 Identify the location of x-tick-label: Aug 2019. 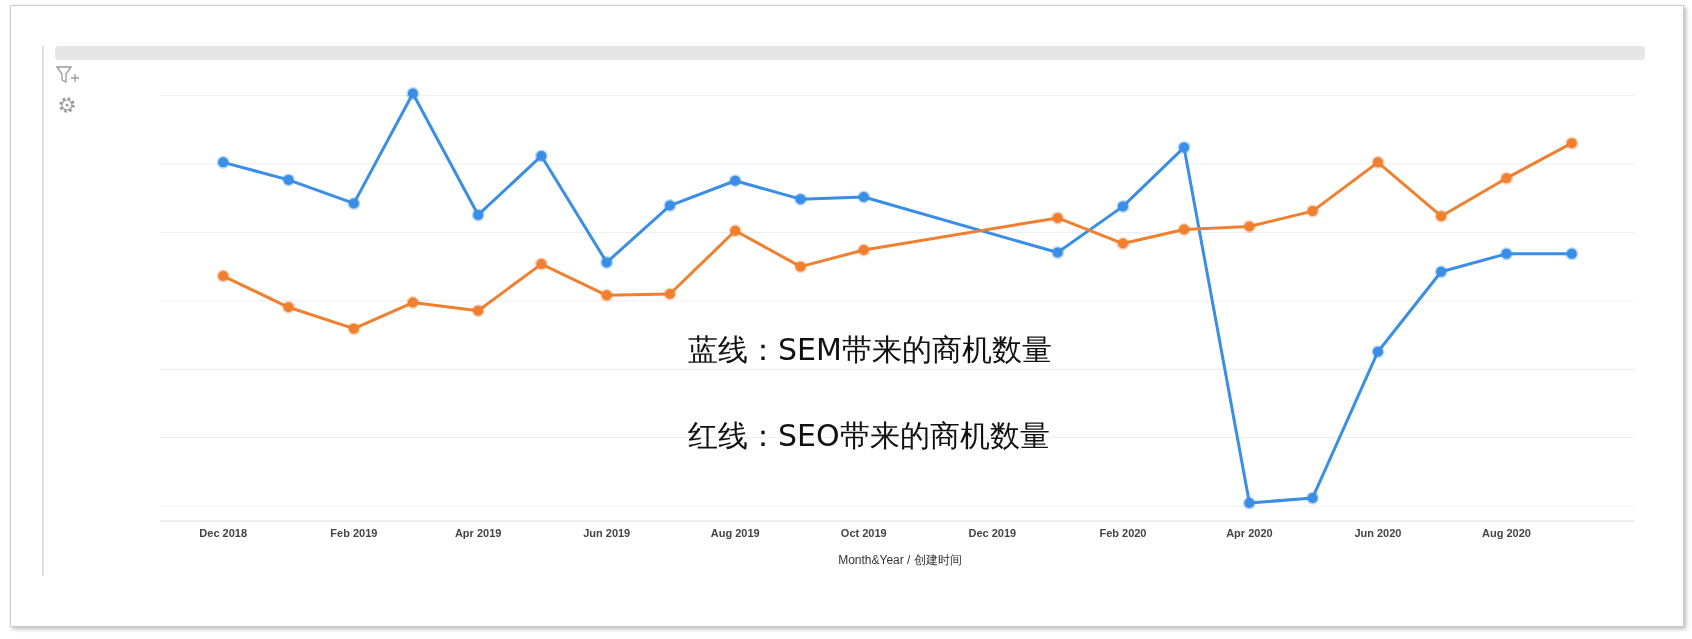
(735, 532).